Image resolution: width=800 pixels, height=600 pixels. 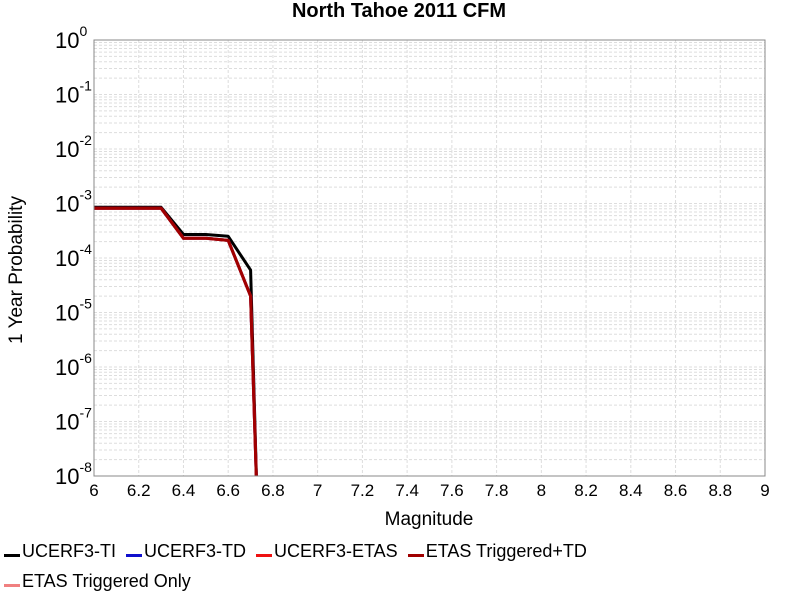 I want to click on x-tick-label: 8.4, so click(x=631, y=490).